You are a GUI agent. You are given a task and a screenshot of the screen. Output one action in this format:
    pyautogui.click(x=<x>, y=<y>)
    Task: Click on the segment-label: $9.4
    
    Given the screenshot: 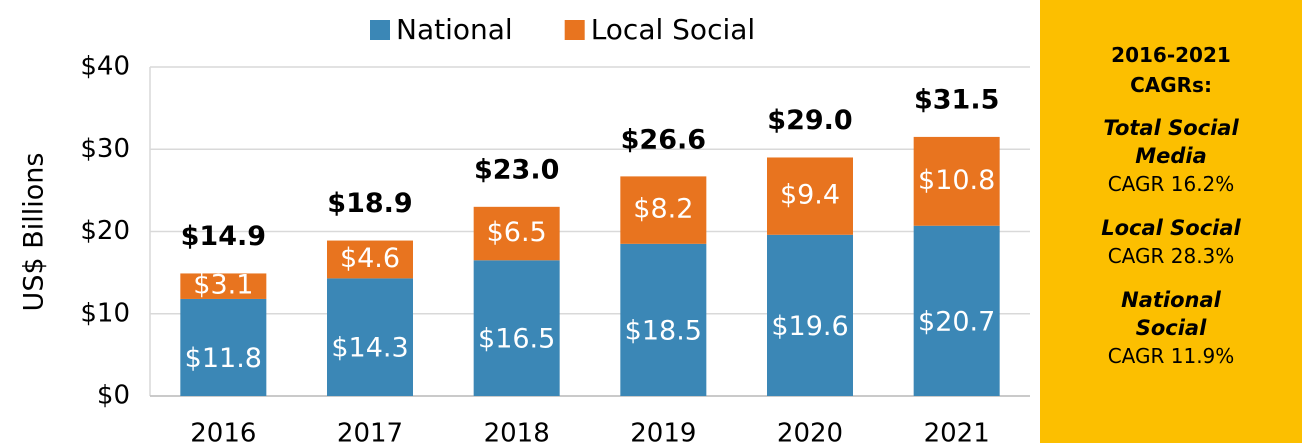 What is the action you would take?
    pyautogui.click(x=810, y=195)
    